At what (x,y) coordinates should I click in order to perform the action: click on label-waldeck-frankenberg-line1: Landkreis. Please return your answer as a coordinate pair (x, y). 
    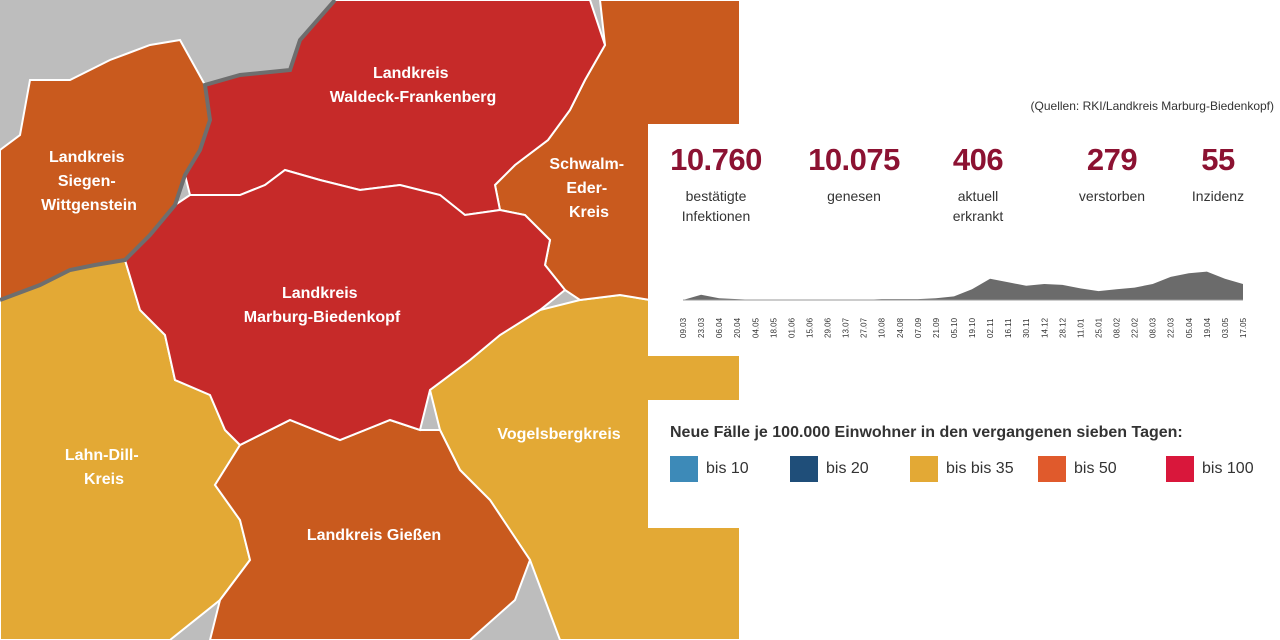
    Looking at the image, I should click on (411, 73).